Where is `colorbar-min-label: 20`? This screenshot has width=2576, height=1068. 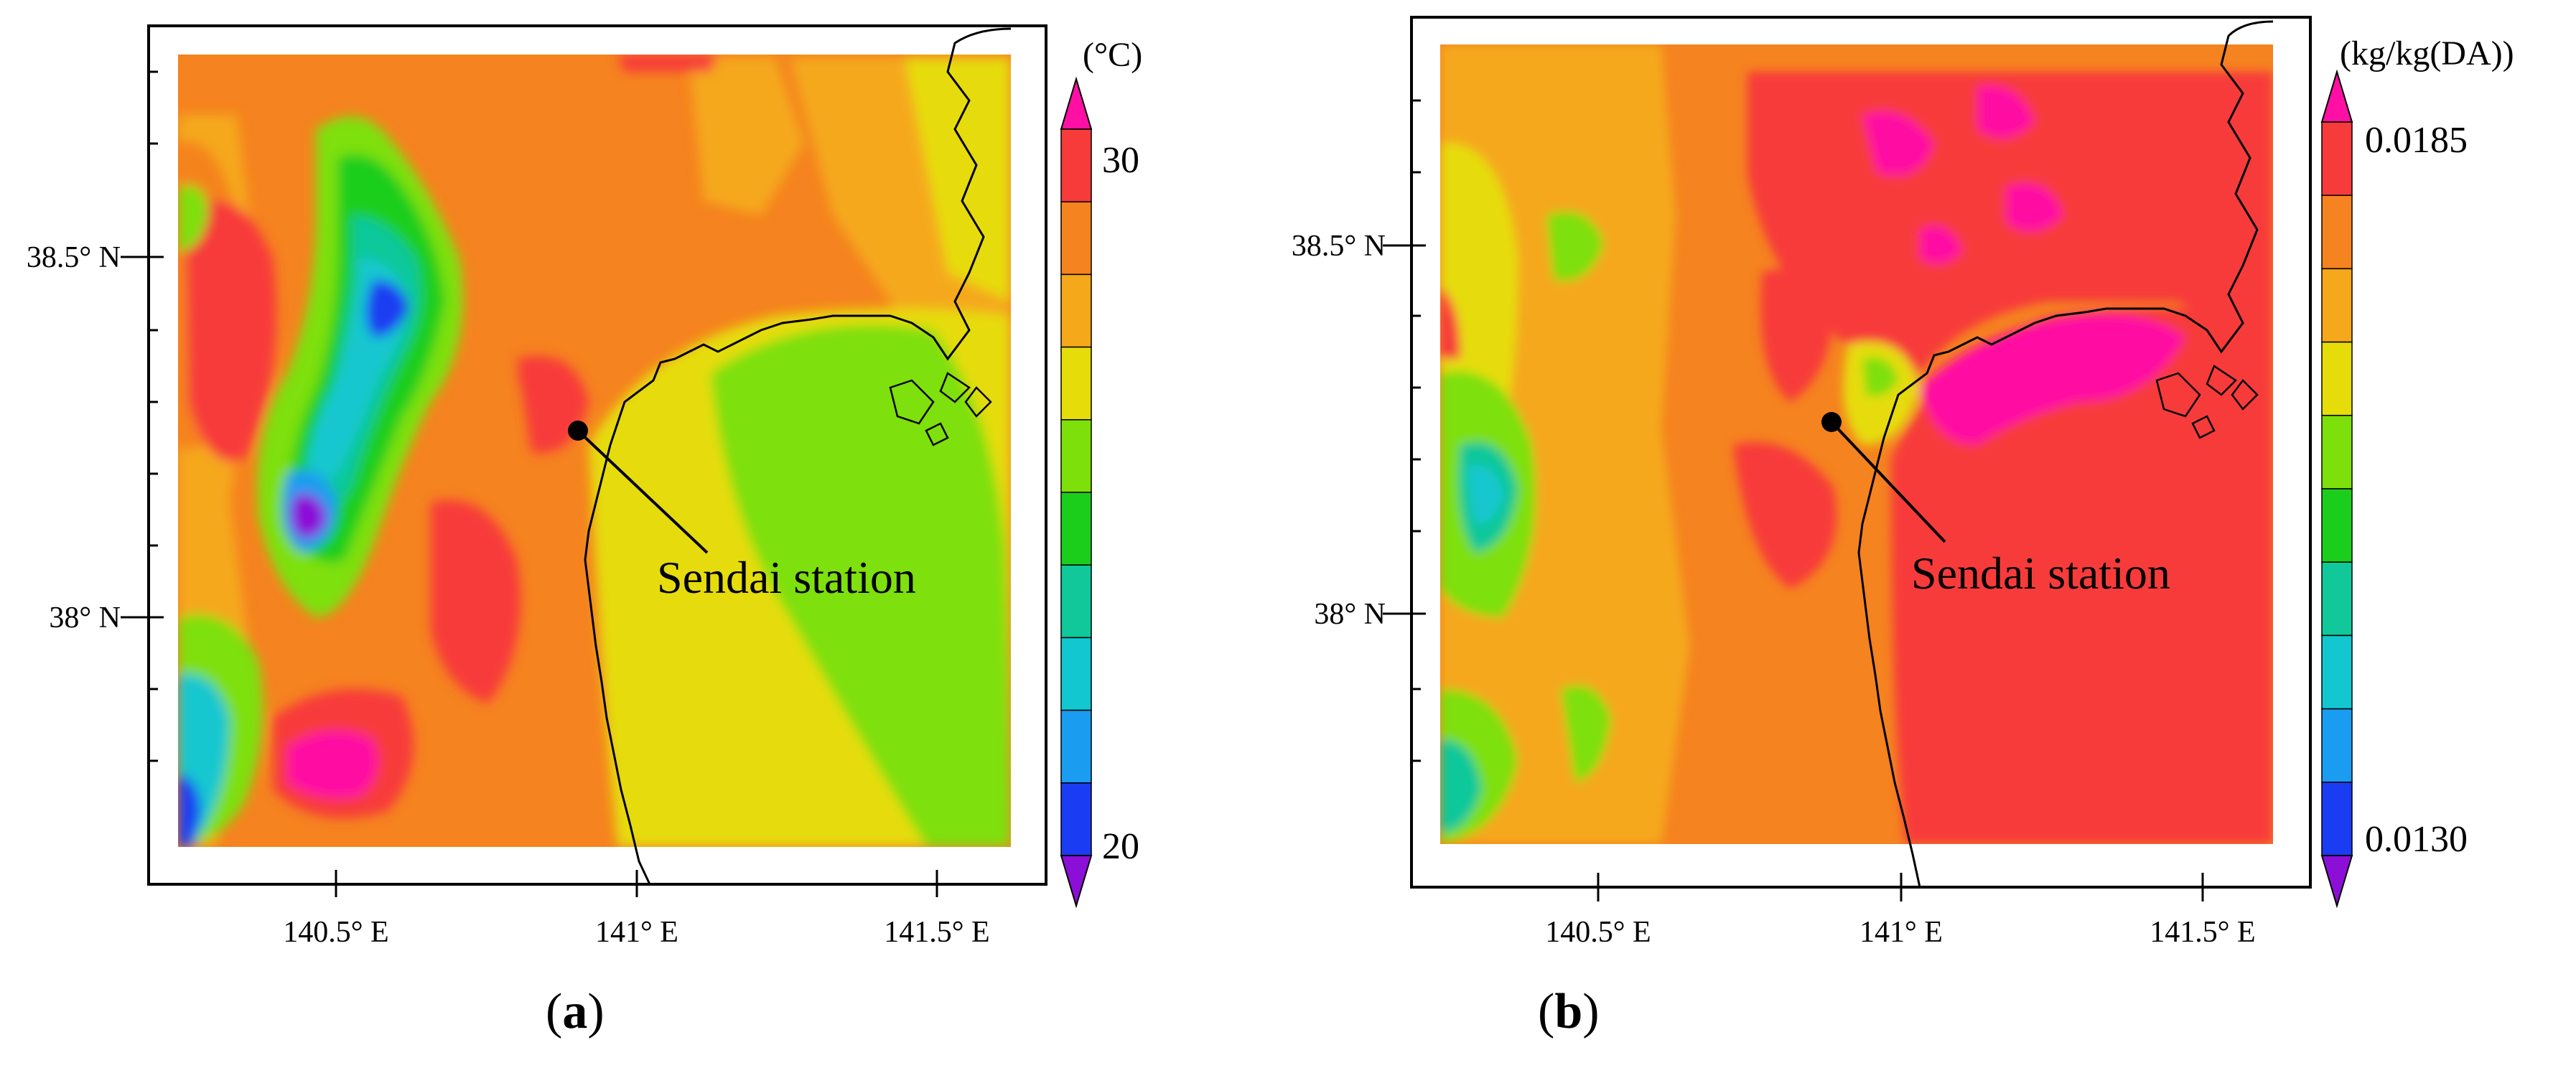 colorbar-min-label: 20 is located at coordinates (1120, 847).